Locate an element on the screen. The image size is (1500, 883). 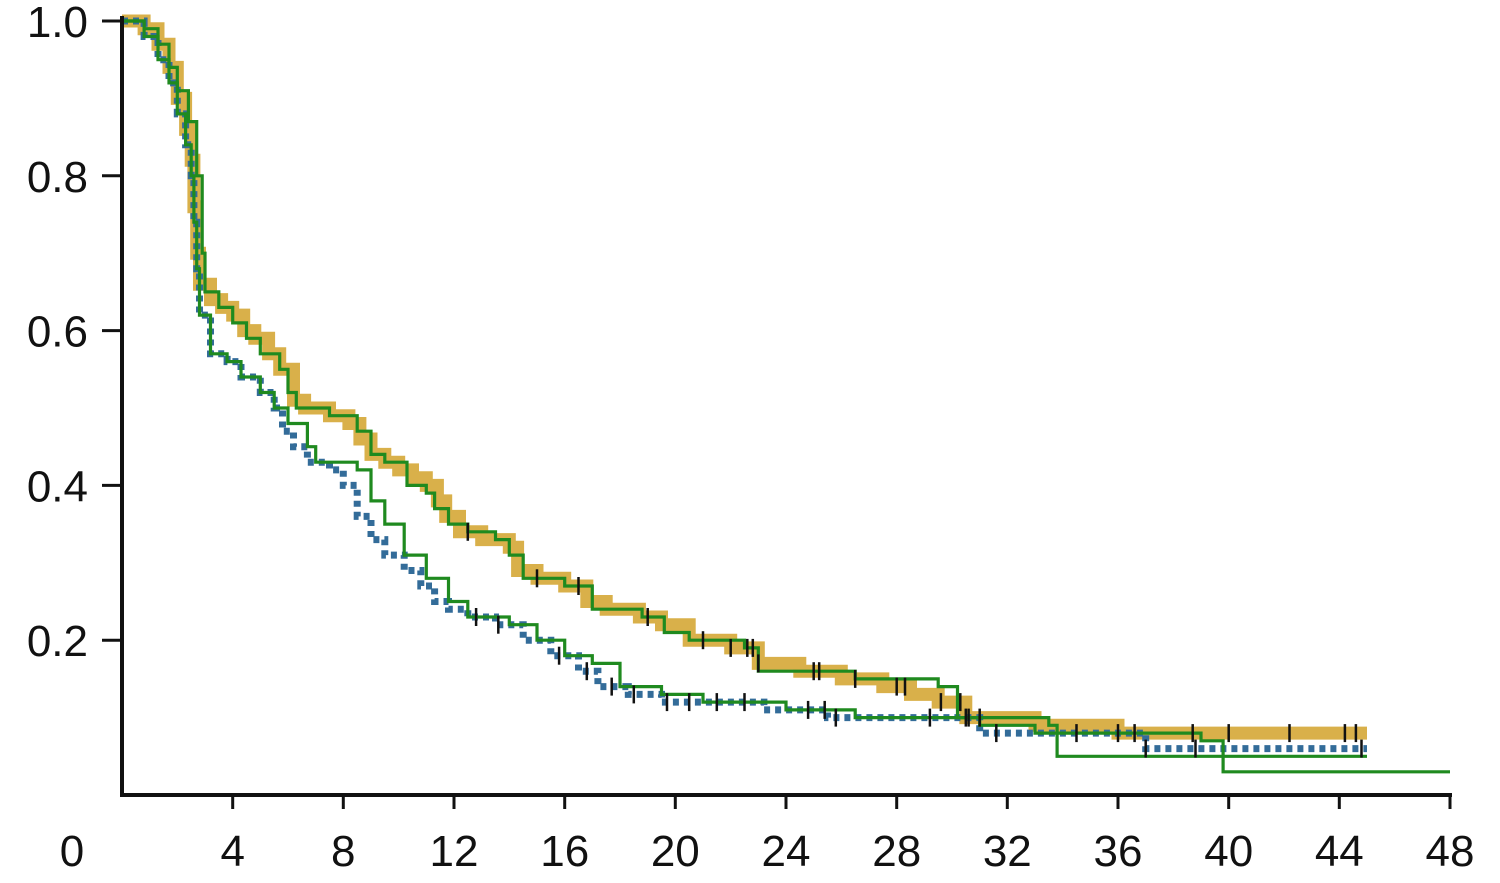
y-ticks: 1.0 0.8 0.6 0.4 0.2 is located at coordinates (74, 333).